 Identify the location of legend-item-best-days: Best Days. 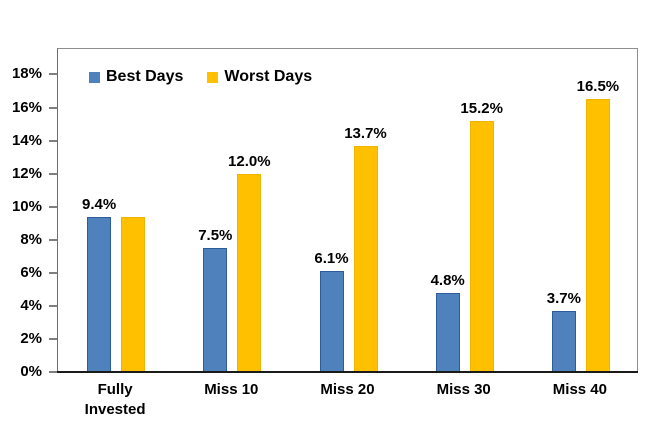
(136, 77).